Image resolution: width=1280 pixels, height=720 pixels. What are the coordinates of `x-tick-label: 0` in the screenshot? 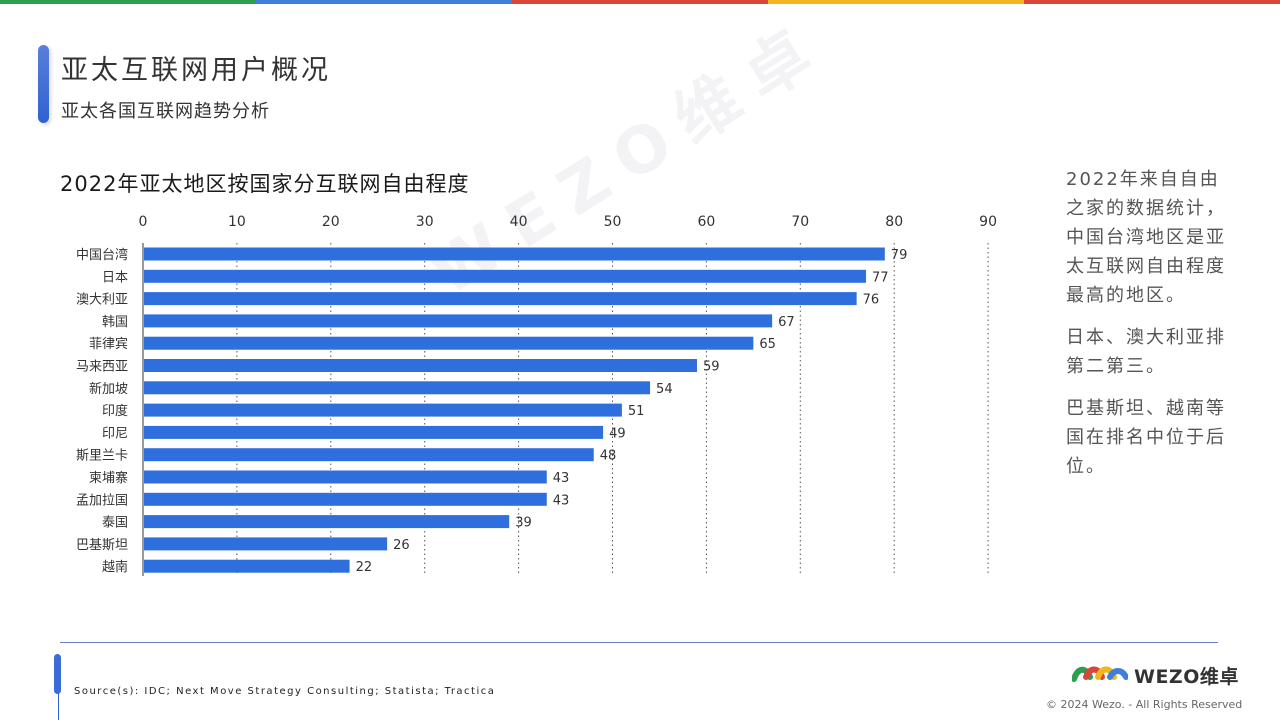 It's located at (143, 222).